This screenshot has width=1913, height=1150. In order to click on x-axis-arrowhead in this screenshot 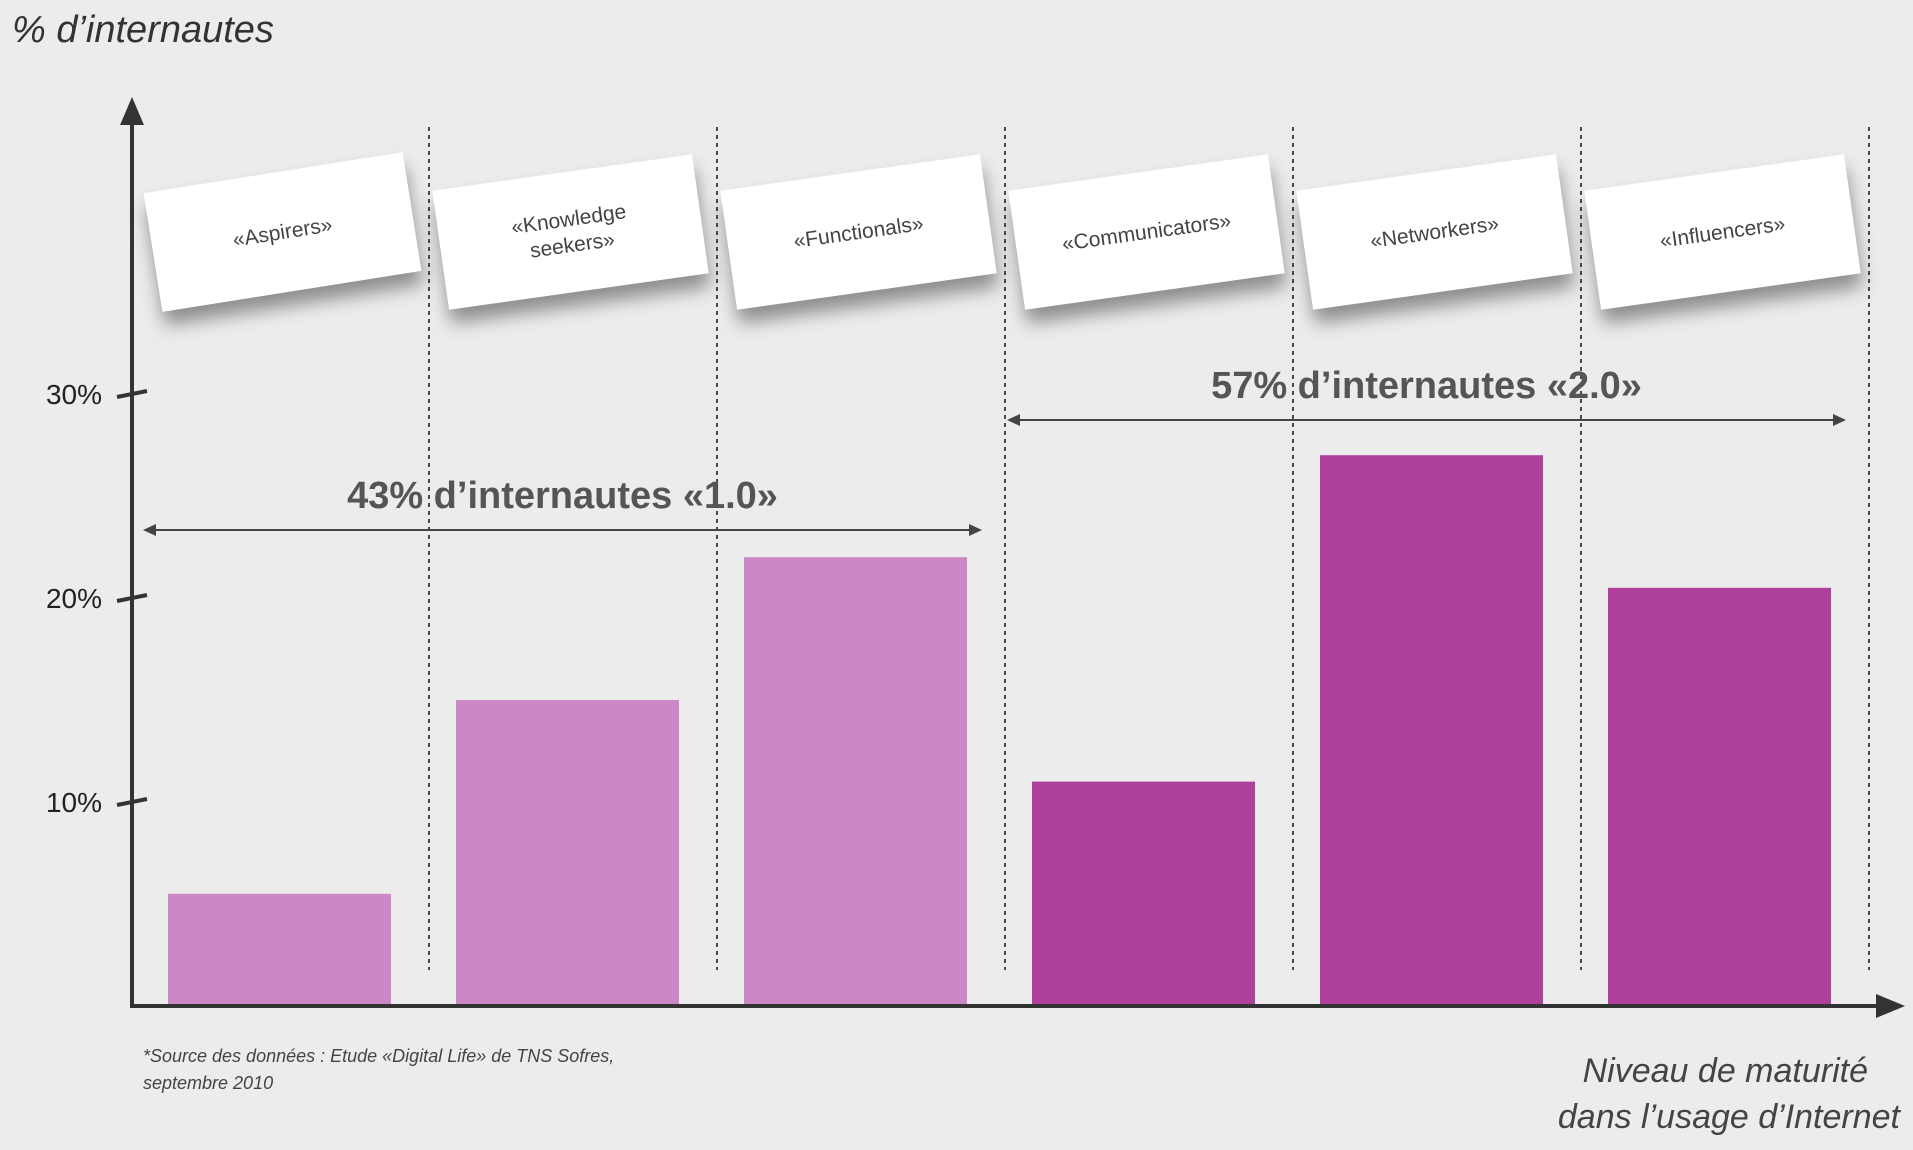, I will do `click(1890, 1006)`.